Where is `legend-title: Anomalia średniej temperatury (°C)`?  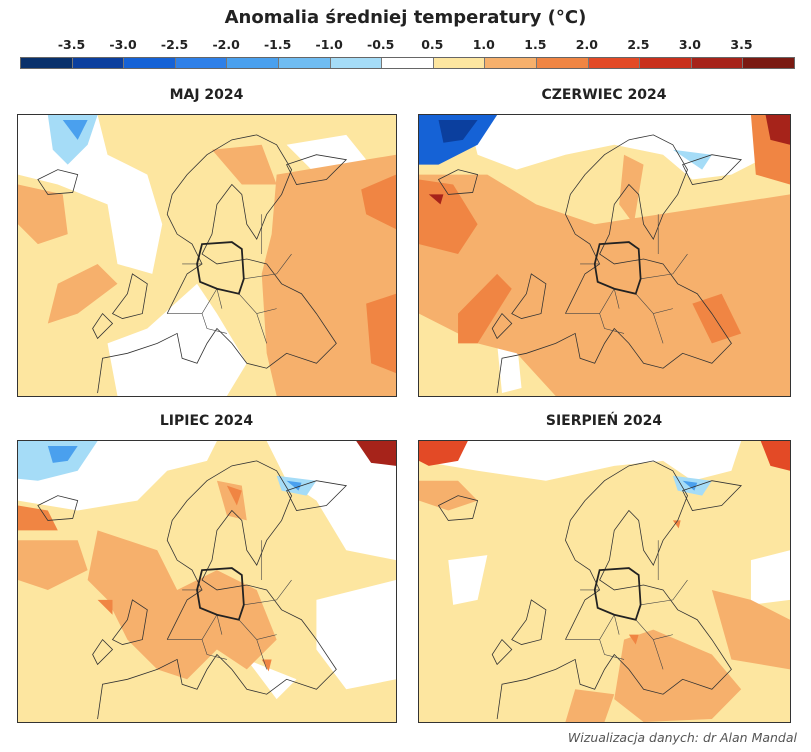
legend-title: Anomalia średniej temperatury (°C) is located at coordinates (405, 17).